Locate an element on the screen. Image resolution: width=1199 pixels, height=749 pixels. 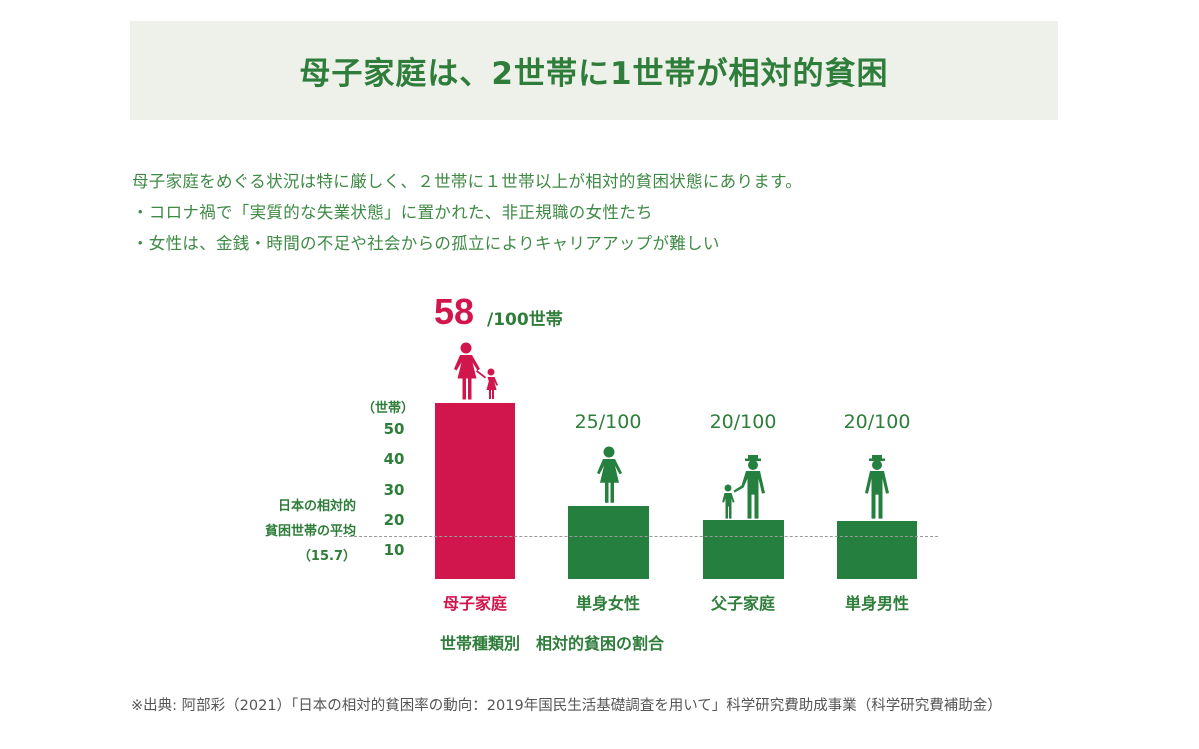
y-tick: 40 is located at coordinates (394, 459).